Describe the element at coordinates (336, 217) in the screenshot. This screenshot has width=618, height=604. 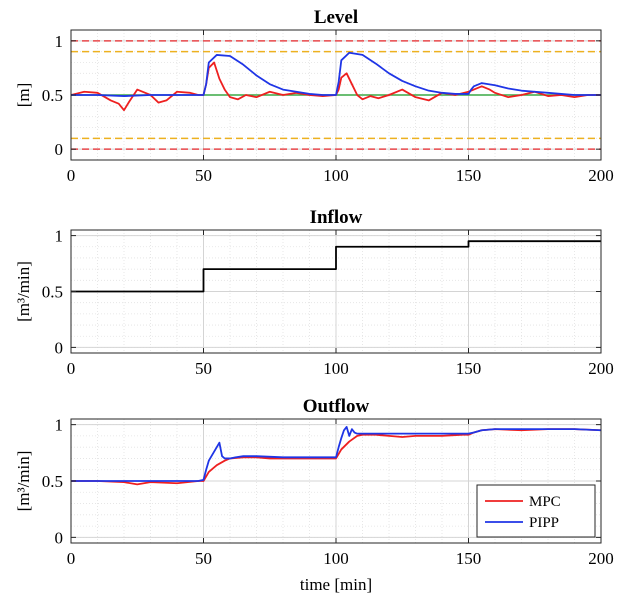
I see `panel-title: Inflow` at that location.